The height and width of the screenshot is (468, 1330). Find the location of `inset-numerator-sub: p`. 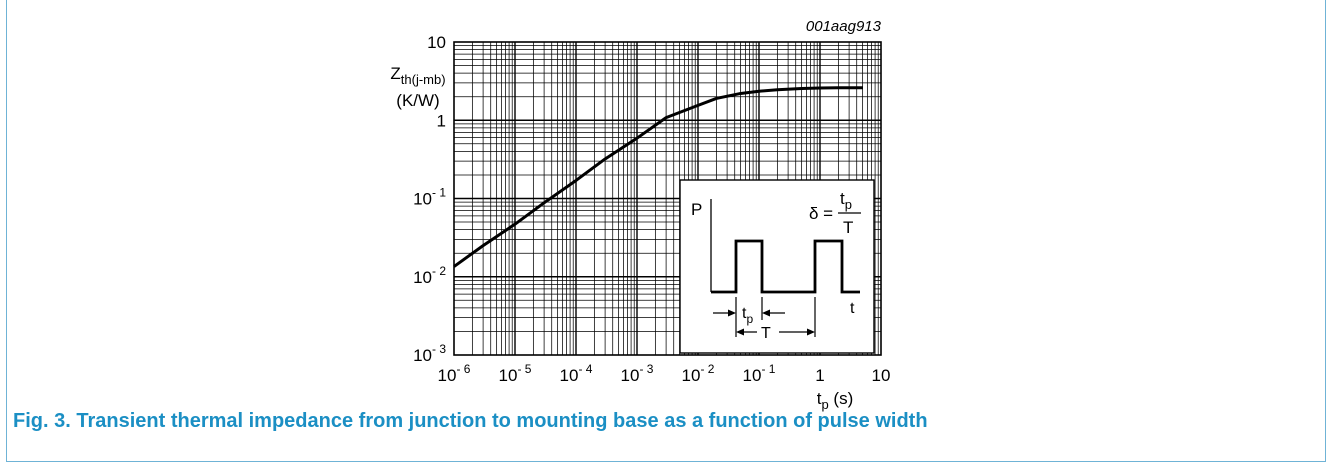

inset-numerator-sub: p is located at coordinates (848, 204).